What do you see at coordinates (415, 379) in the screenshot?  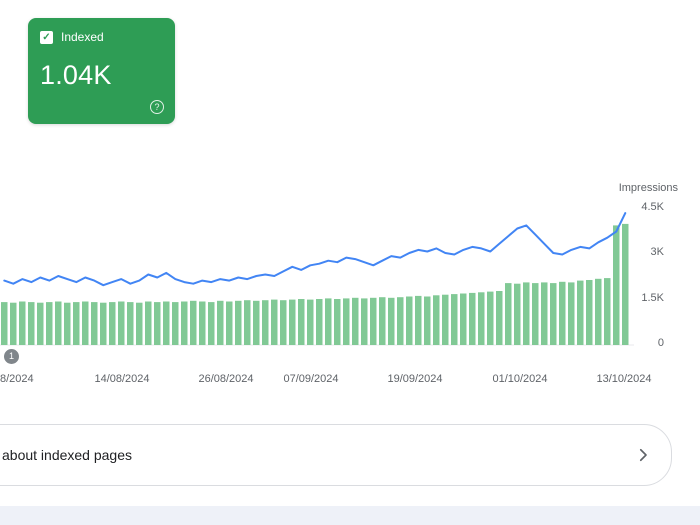 I see `x-tick-4: 19/09/2024` at bounding box center [415, 379].